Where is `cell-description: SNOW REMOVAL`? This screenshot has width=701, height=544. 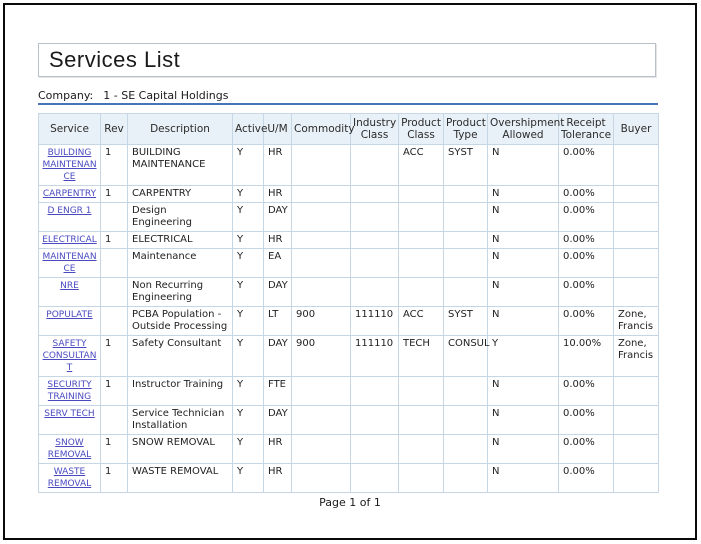
cell-description: SNOW REMOVAL is located at coordinates (180, 449).